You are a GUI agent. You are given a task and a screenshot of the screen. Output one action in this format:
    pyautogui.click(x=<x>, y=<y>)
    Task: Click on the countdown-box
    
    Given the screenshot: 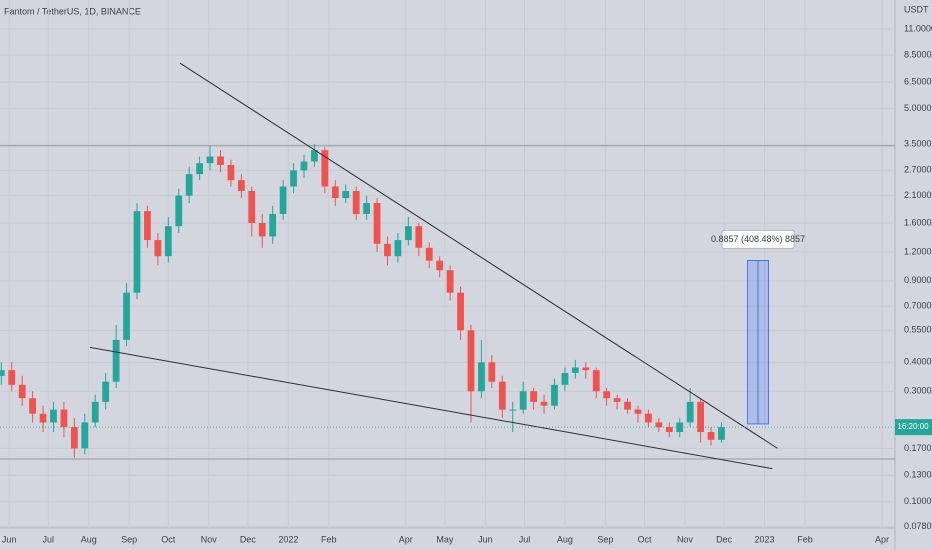 What is the action you would take?
    pyautogui.click(x=913, y=427)
    